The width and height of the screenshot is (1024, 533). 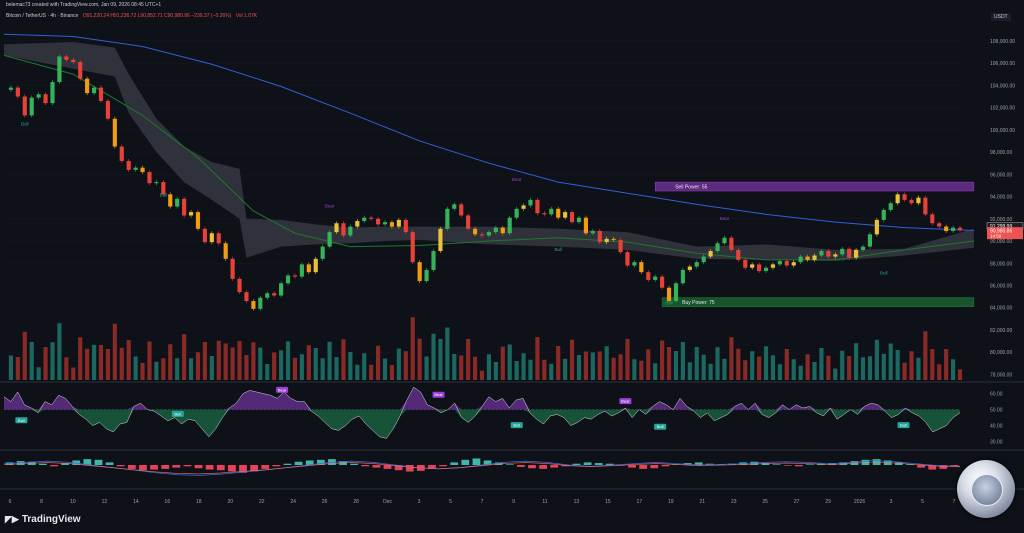 I want to click on coin-watermark-icon, so click(x=986, y=489).